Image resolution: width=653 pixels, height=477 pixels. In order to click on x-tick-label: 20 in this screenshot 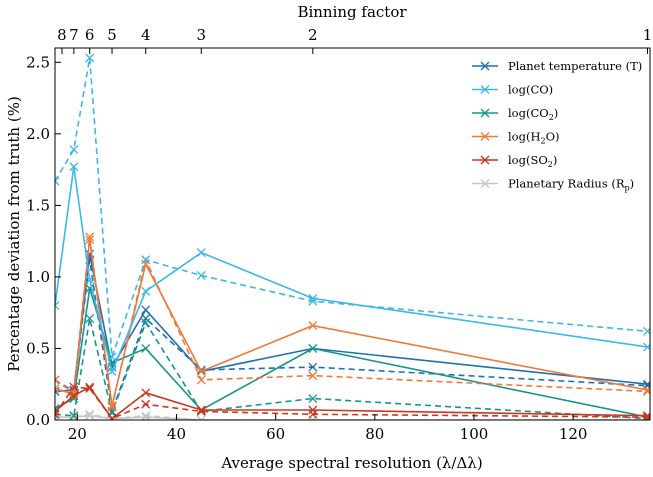, I will do `click(77, 434)`.